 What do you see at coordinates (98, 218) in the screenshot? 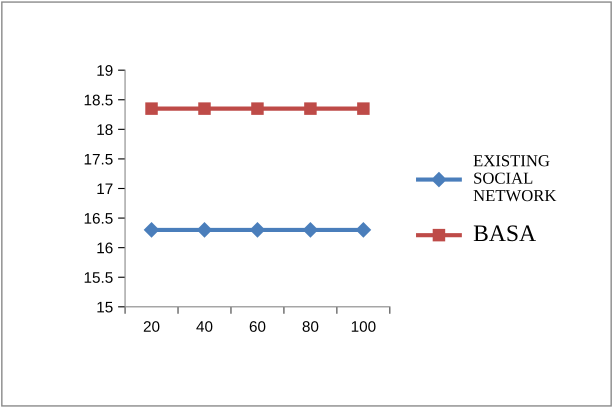
I see `y-tick-label: 16.5` at bounding box center [98, 218].